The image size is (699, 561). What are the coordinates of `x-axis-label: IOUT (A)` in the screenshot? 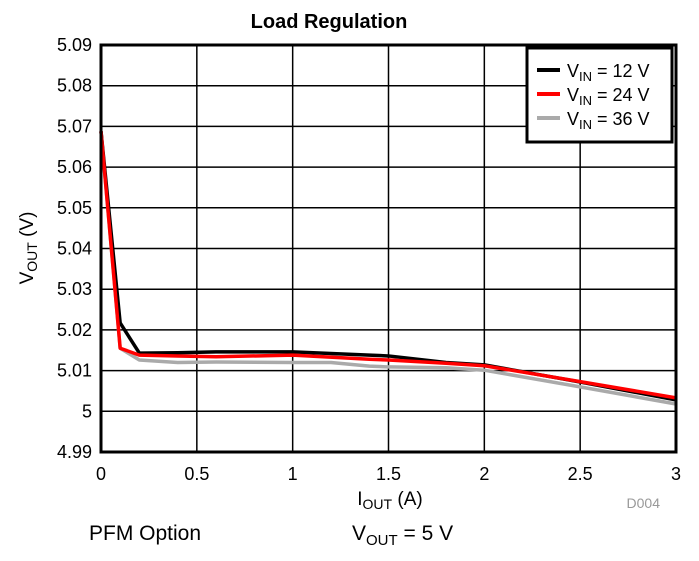 It's located at (389, 500).